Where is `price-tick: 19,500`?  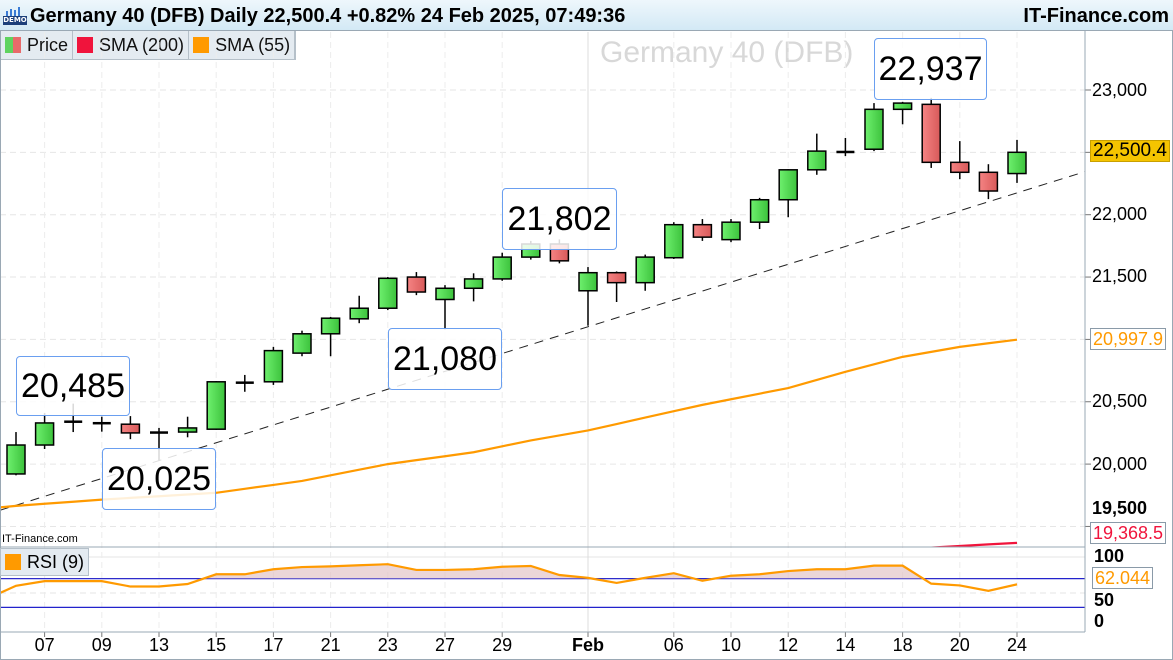
price-tick: 19,500 is located at coordinates (1120, 508).